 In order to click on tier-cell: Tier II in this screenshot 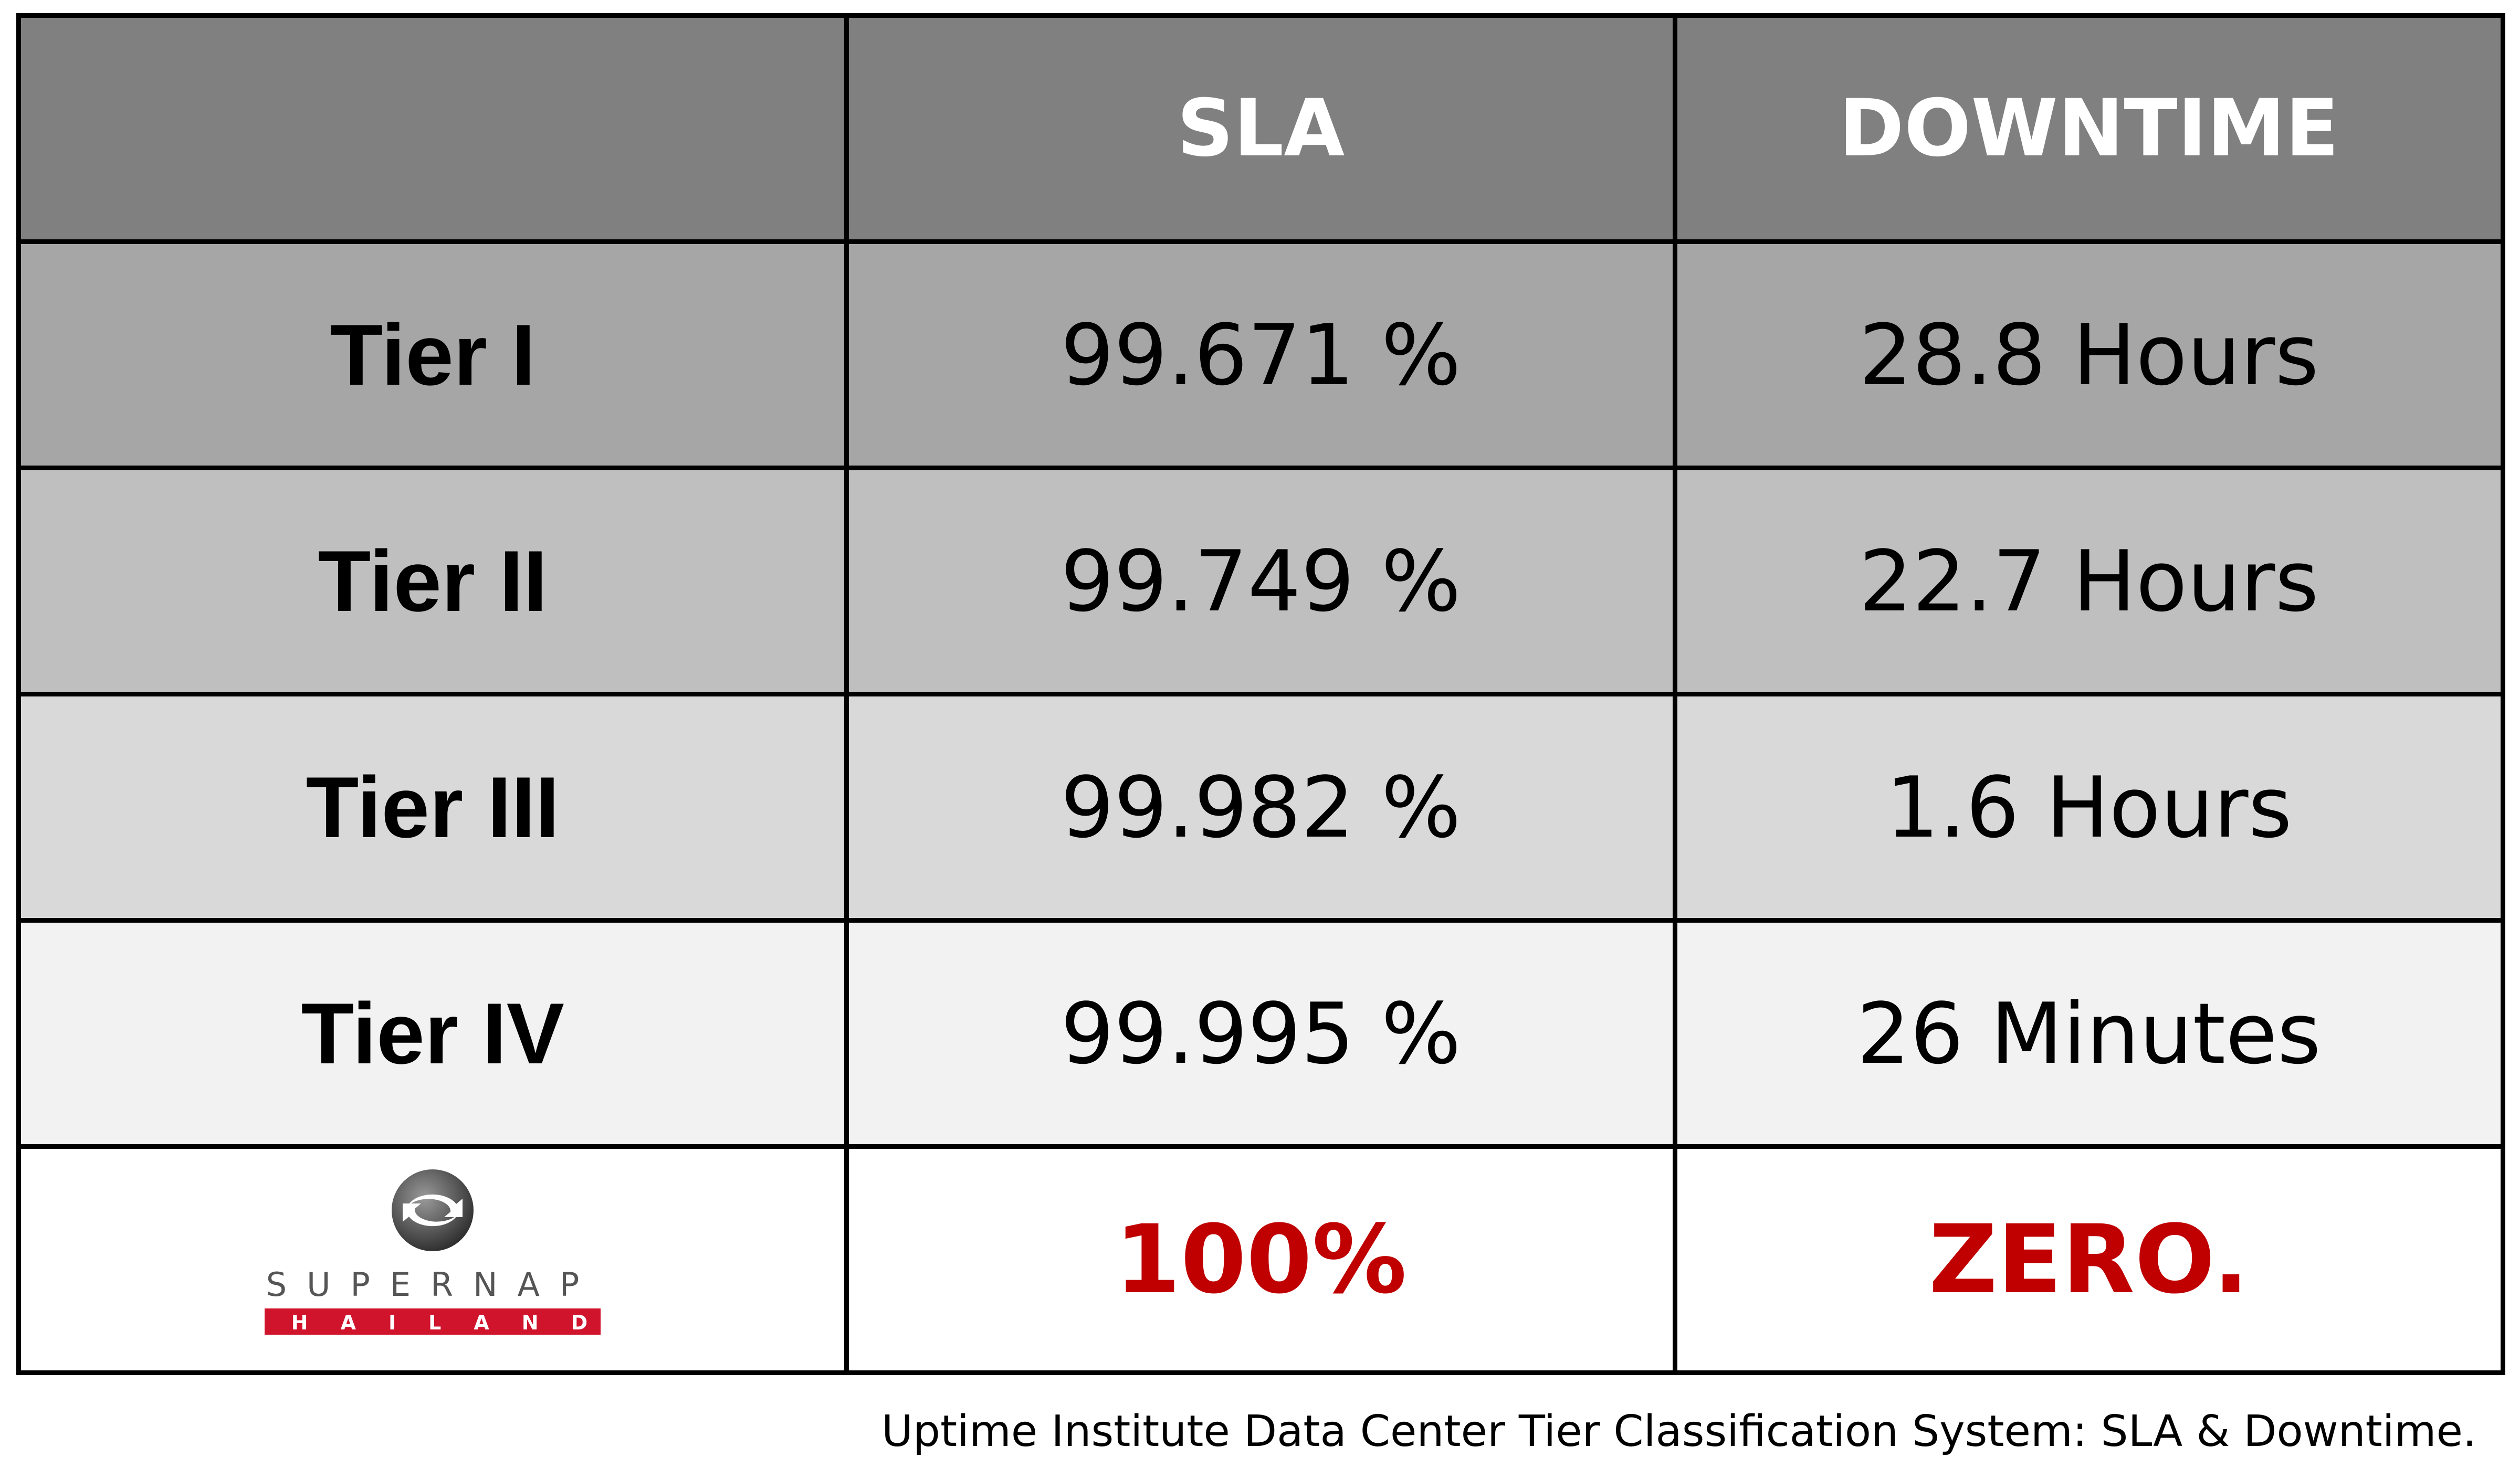, I will do `click(432, 581)`.